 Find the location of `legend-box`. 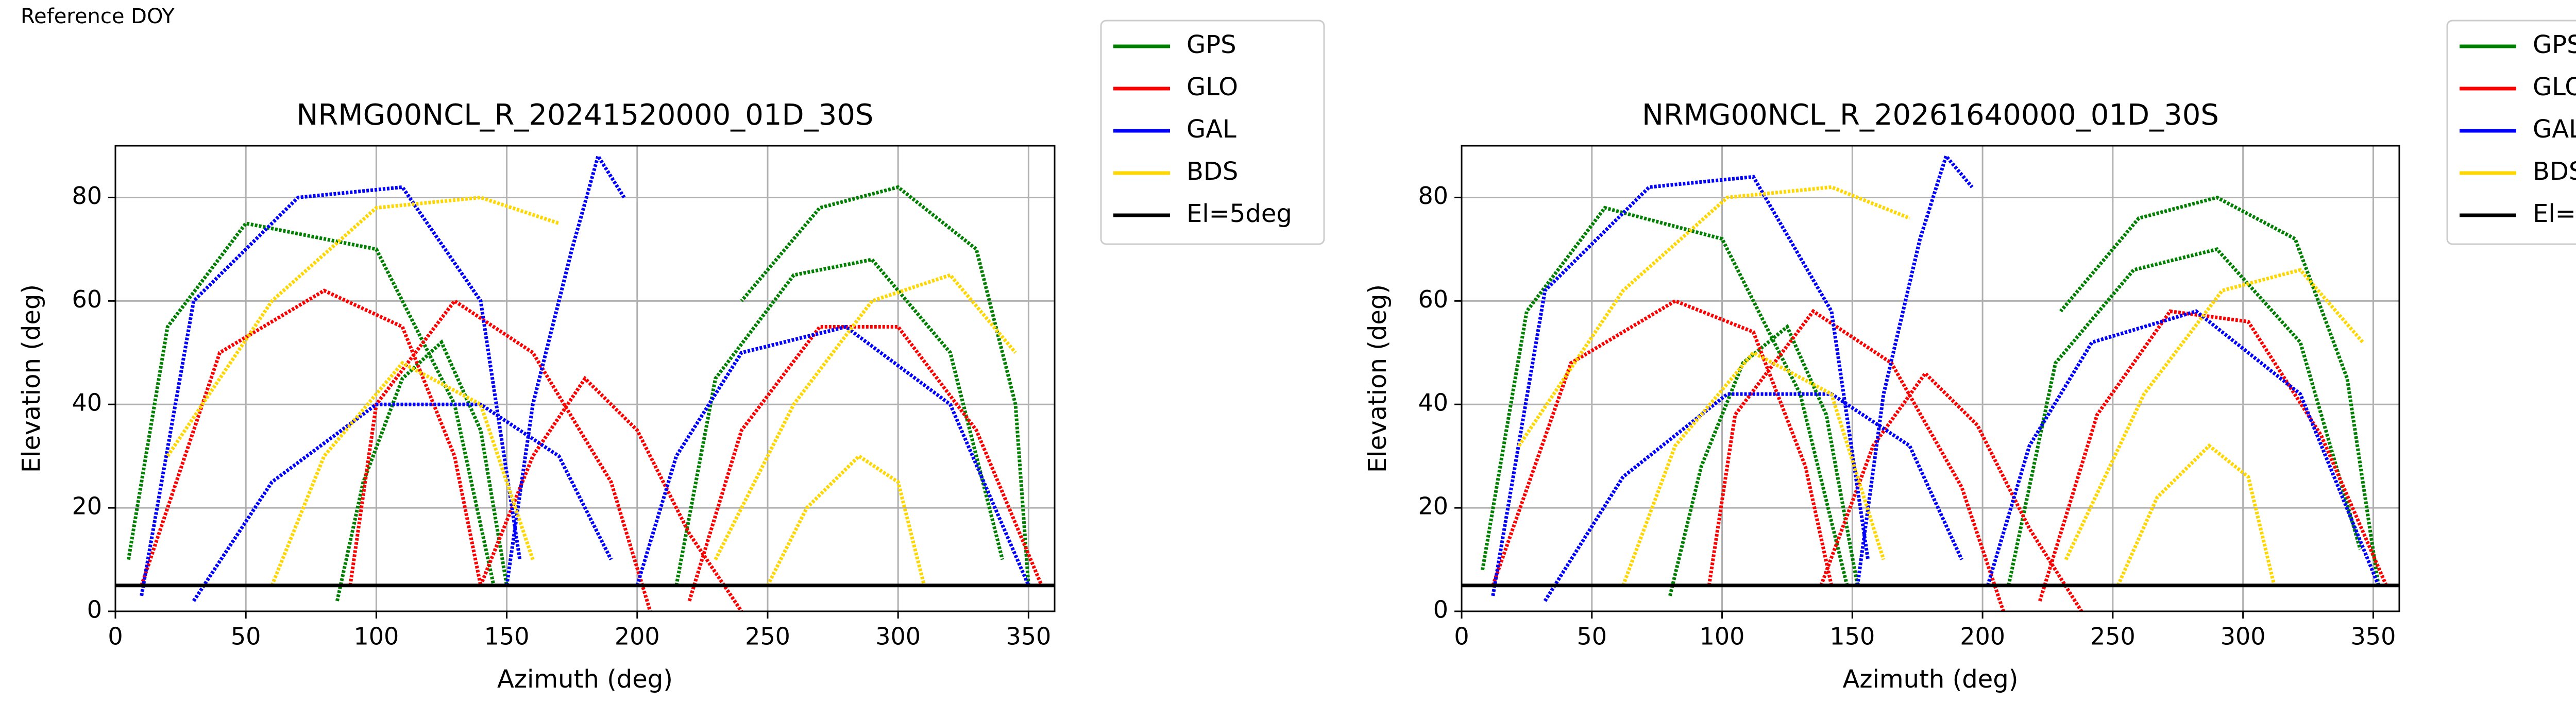

legend-box is located at coordinates (1212, 132).